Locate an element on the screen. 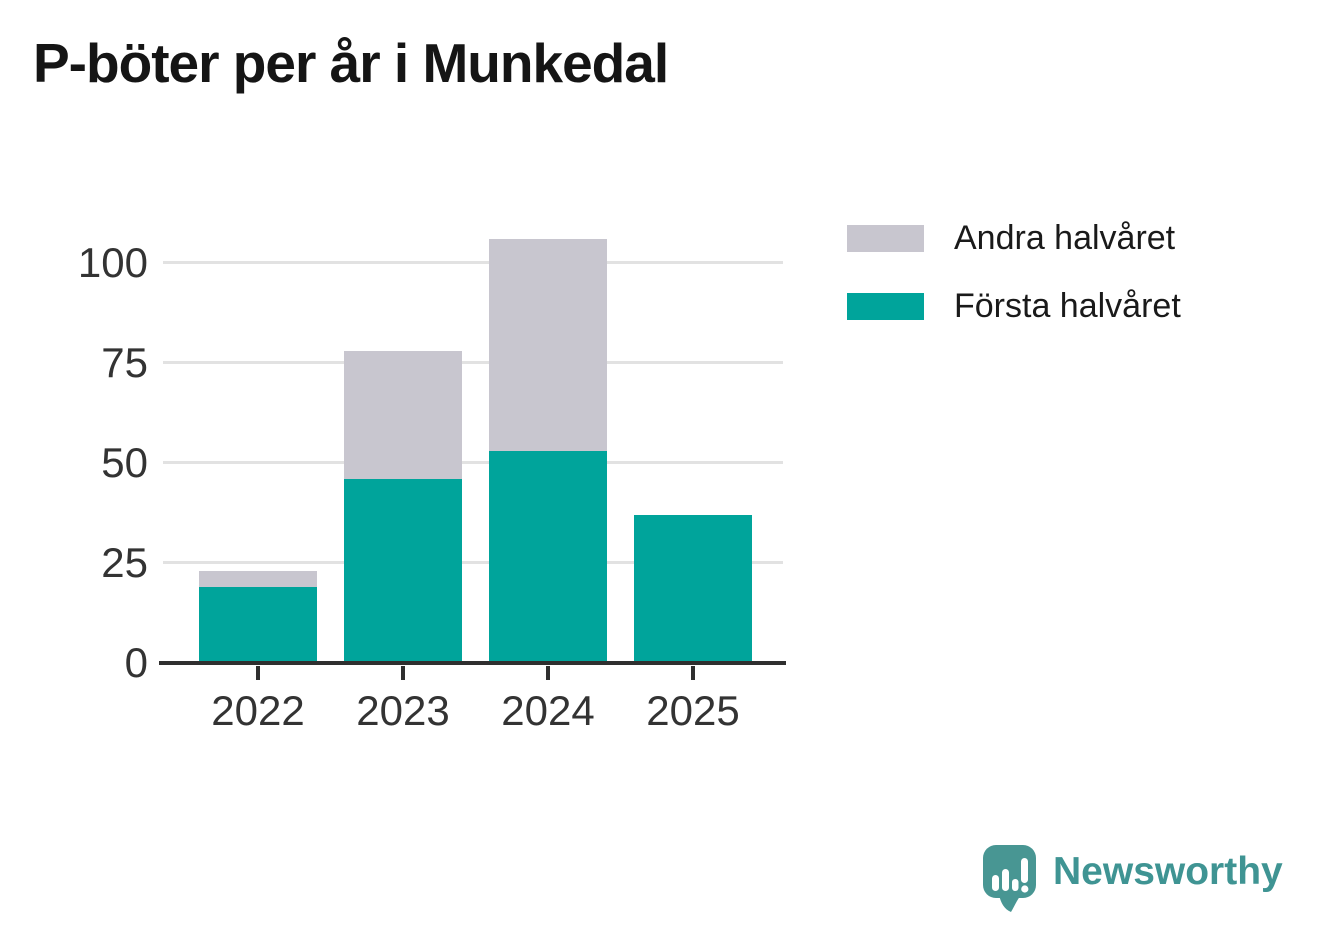  bar-2023 is located at coordinates (403, 507).